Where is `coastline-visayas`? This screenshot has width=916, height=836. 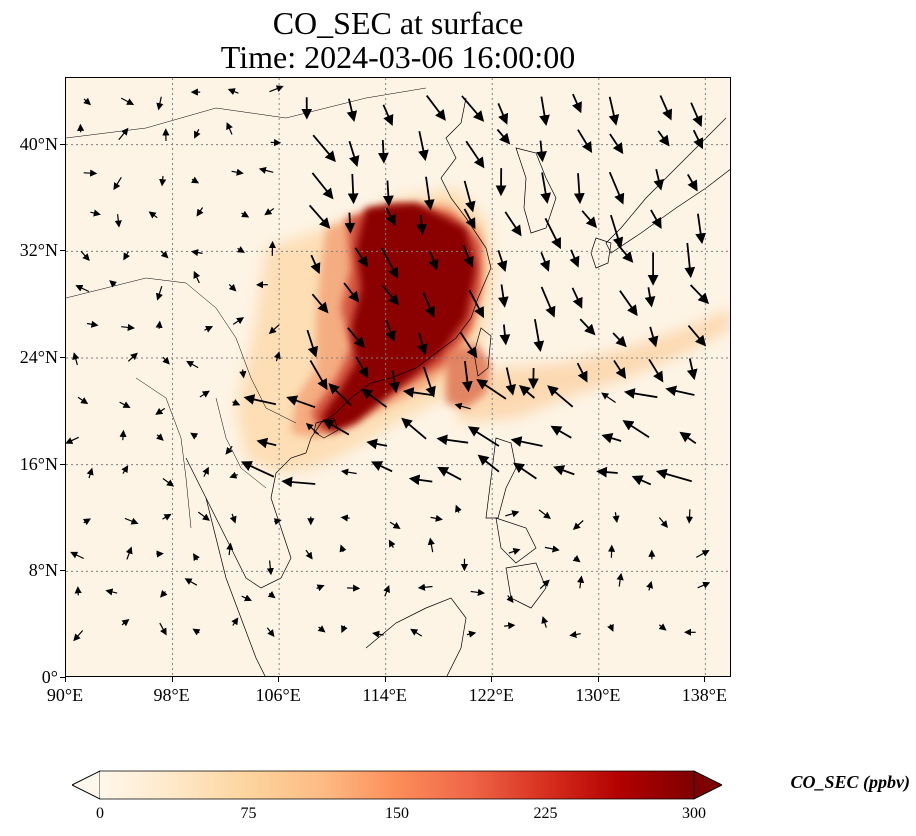
coastline-visayas is located at coordinates (516, 540).